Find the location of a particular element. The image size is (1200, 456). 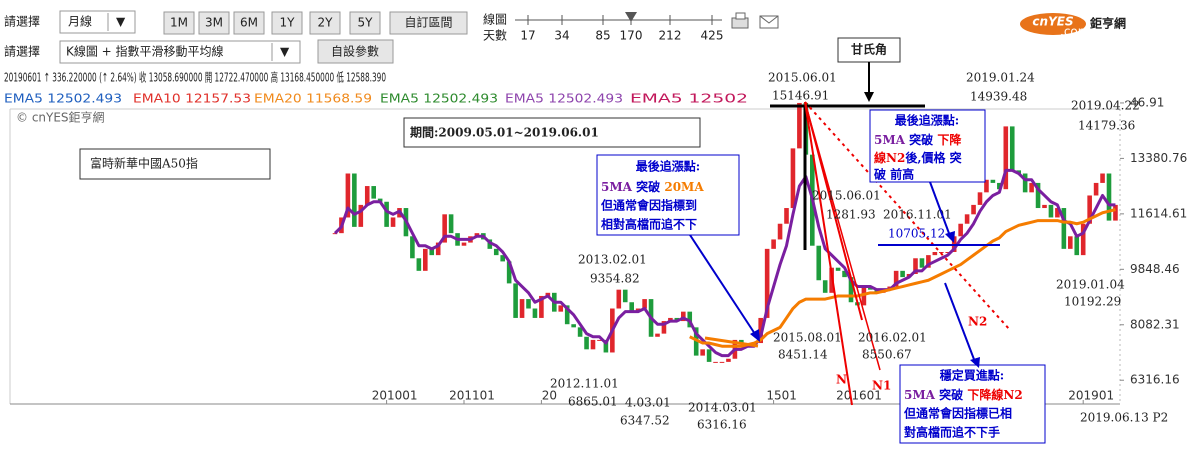

gann-arrowhead is located at coordinates (869, 97).